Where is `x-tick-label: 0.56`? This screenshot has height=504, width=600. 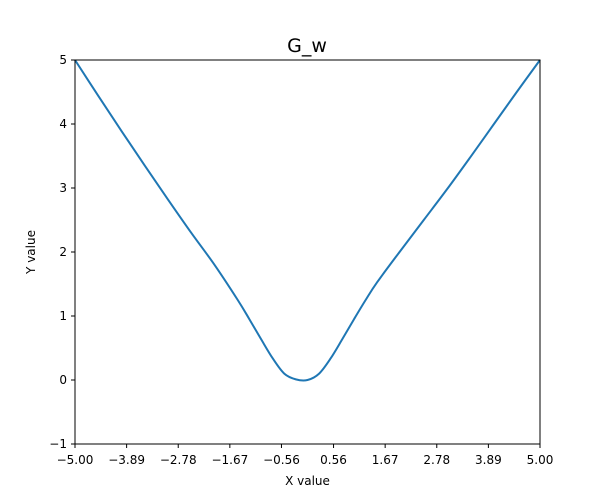
x-tick-label: 0.56 is located at coordinates (333, 460).